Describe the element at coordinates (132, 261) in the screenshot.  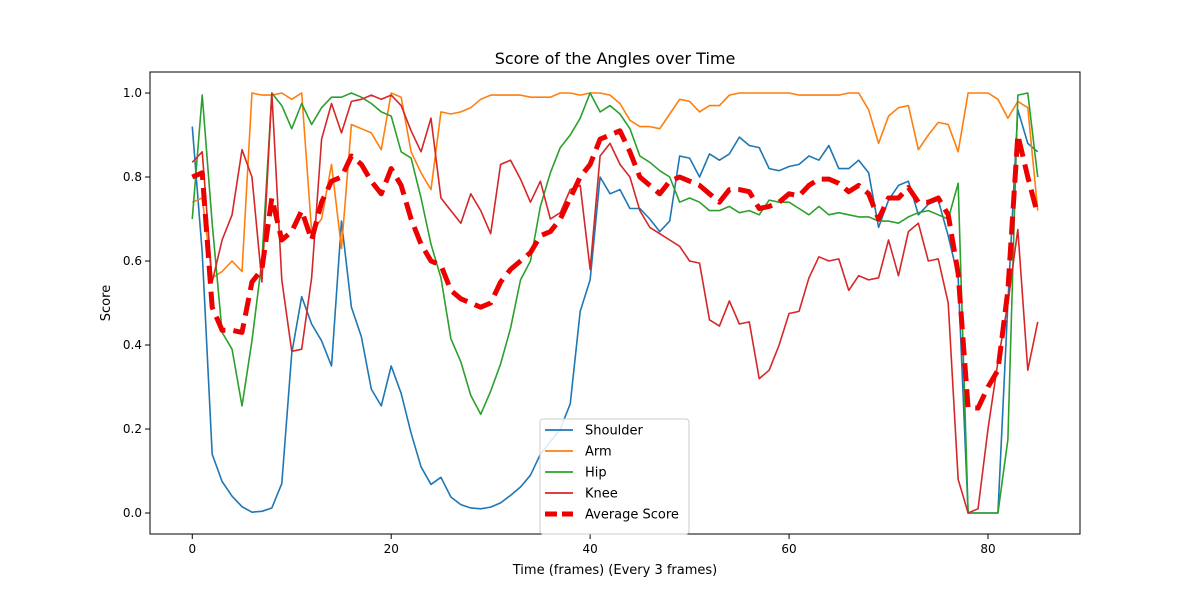
I see `y-tick-label: 0.6` at that location.